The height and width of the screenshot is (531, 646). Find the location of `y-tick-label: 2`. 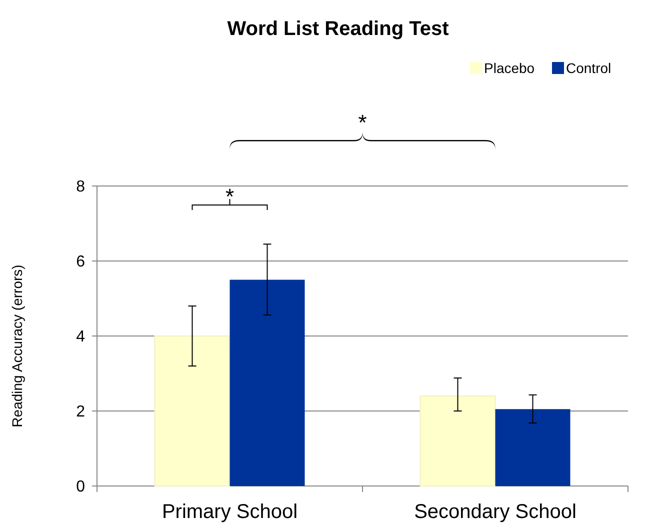

y-tick-label: 2 is located at coordinates (81, 412).